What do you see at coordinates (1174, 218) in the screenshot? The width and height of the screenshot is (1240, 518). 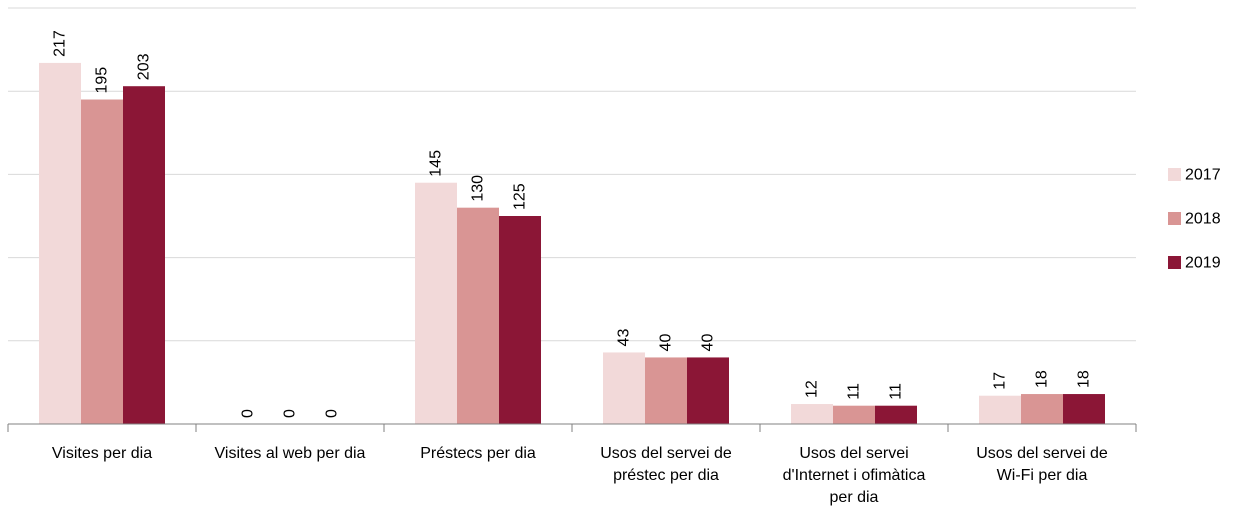 I see `legend-swatch-2018` at bounding box center [1174, 218].